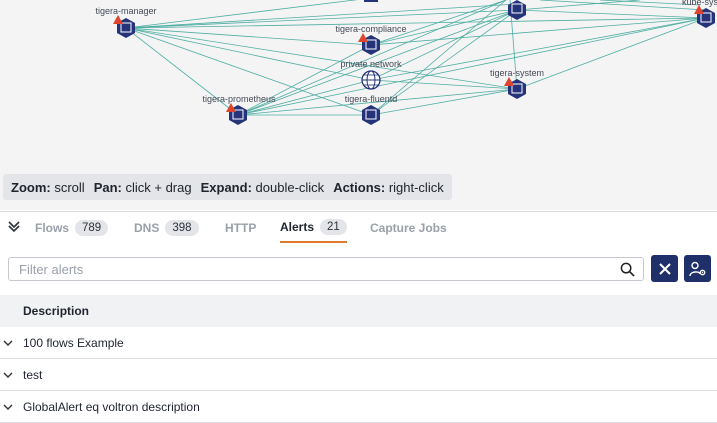 The height and width of the screenshot is (423, 717). I want to click on node-label: private network, so click(371, 64).